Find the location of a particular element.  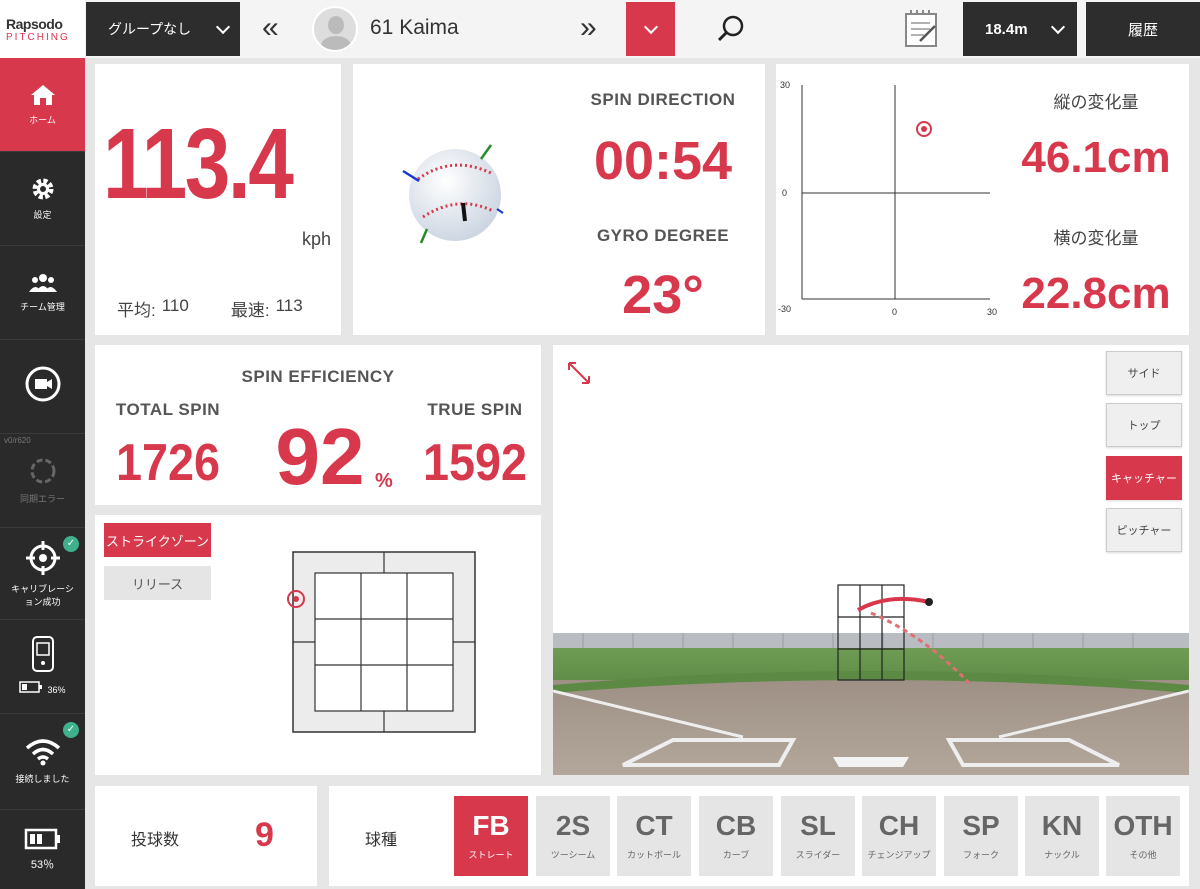

spin-direction-label: SPIN DIRECTION is located at coordinates (663, 99).